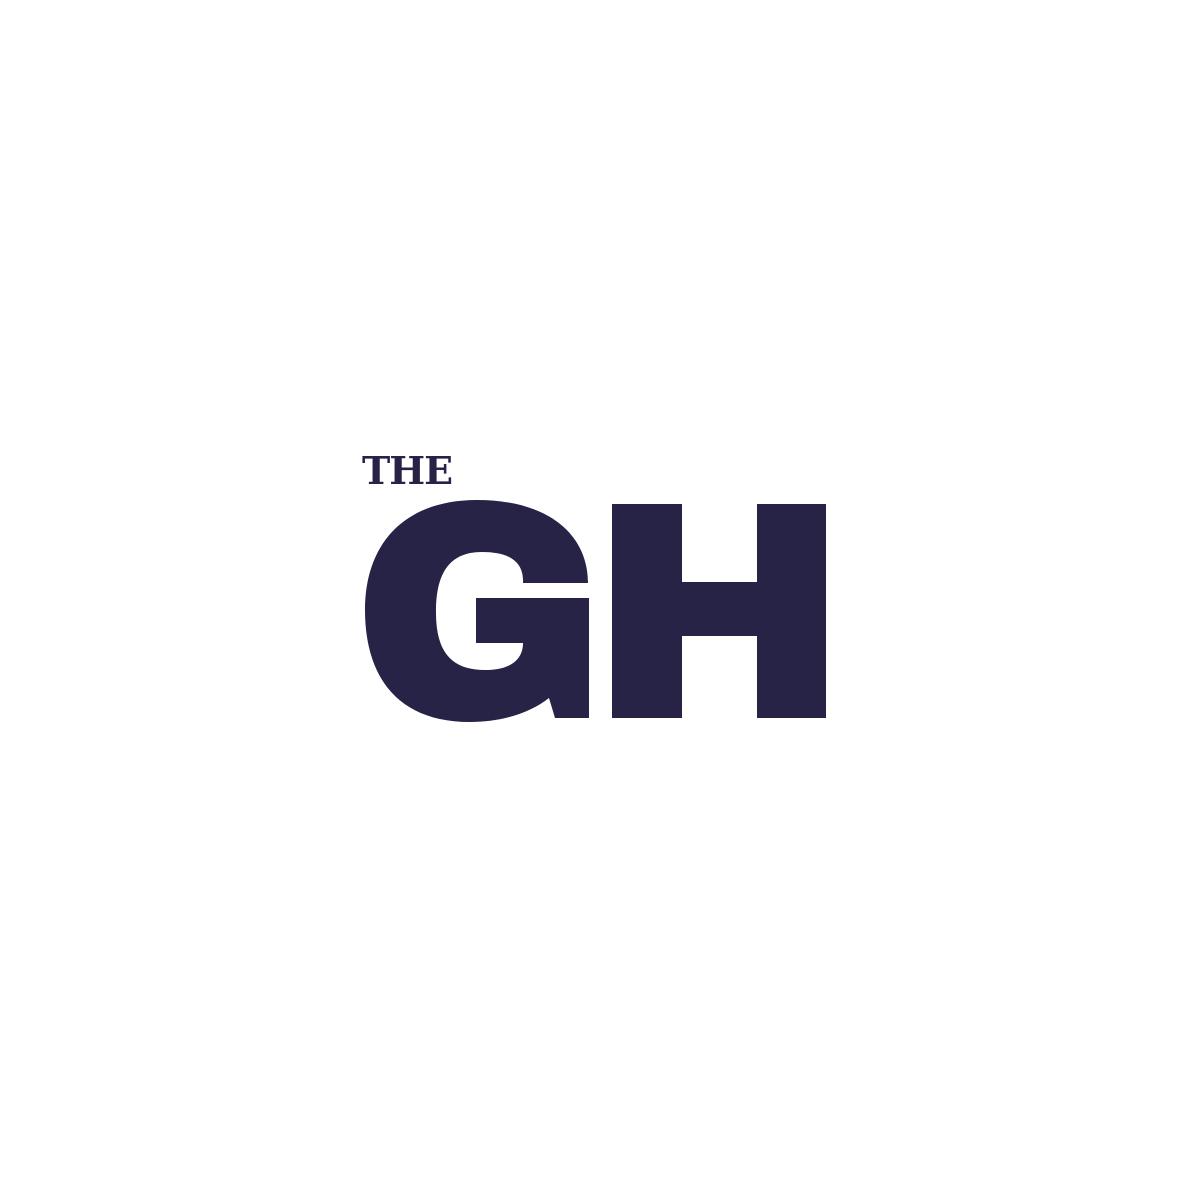  Describe the element at coordinates (719, 611) in the screenshot. I see `letter-h-shape` at that location.